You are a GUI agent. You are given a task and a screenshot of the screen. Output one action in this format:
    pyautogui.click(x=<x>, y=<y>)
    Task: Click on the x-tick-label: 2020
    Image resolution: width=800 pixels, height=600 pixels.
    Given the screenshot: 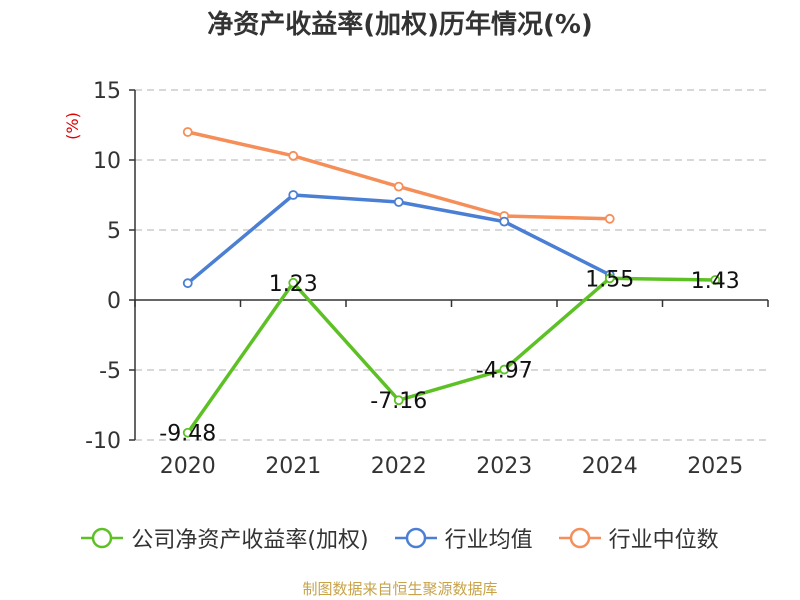 What is the action you would take?
    pyautogui.click(x=188, y=466)
    